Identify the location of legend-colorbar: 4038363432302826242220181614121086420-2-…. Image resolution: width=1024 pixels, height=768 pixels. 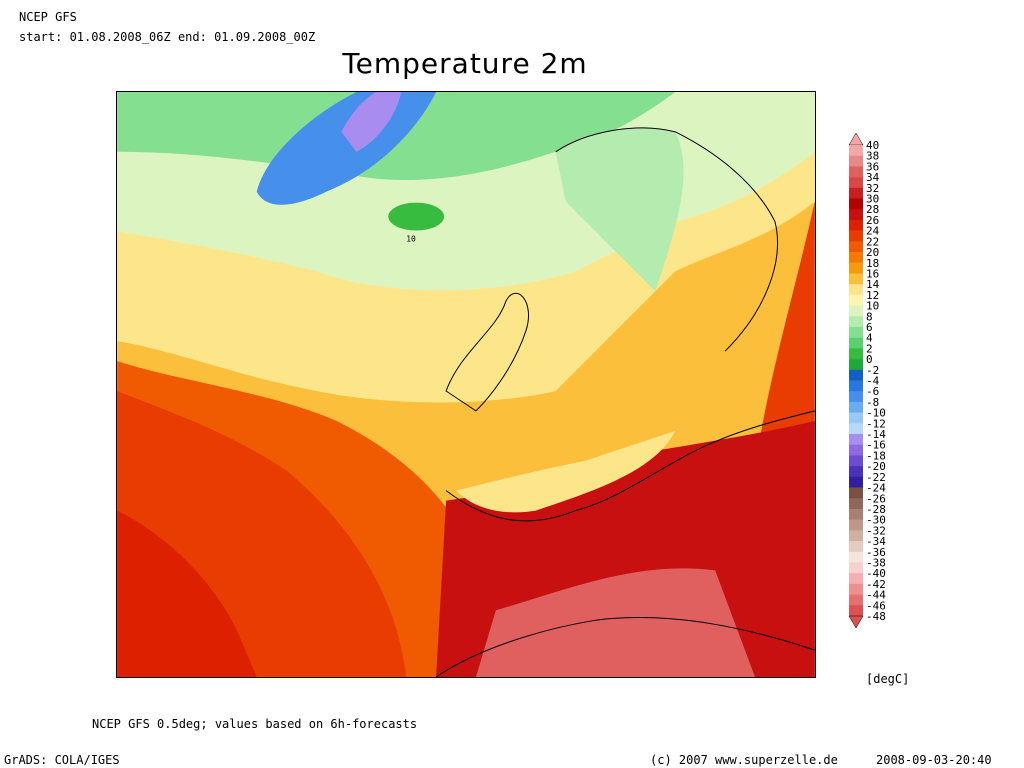
(867, 380).